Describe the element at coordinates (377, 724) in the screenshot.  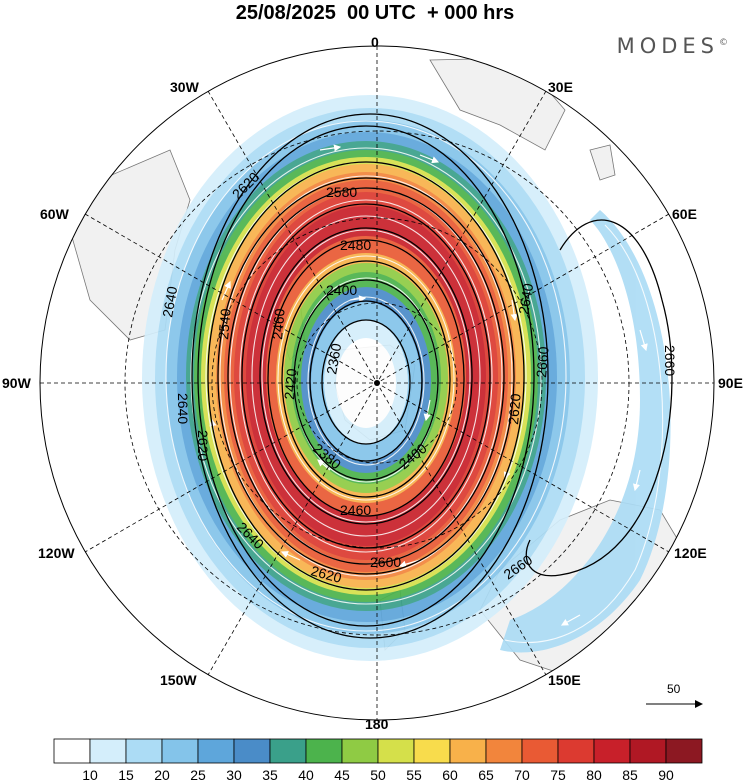
I see `lon-label-180: 180` at that location.